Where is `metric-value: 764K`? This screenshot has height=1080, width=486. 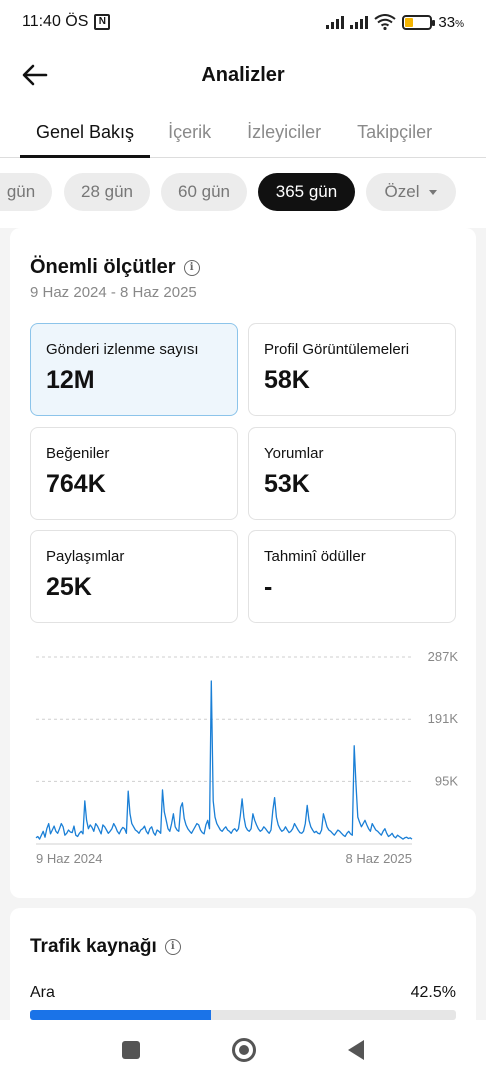
metric-value: 764K is located at coordinates (76, 484).